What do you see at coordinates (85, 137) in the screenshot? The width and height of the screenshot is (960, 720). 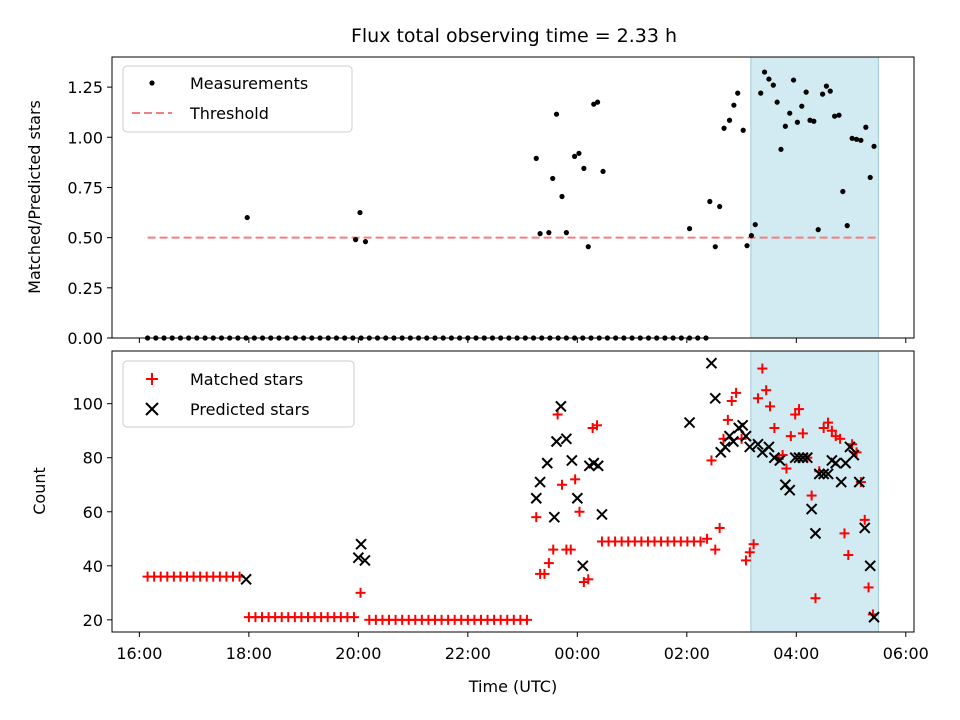 I see `top-y-tick-label: 1.00` at bounding box center [85, 137].